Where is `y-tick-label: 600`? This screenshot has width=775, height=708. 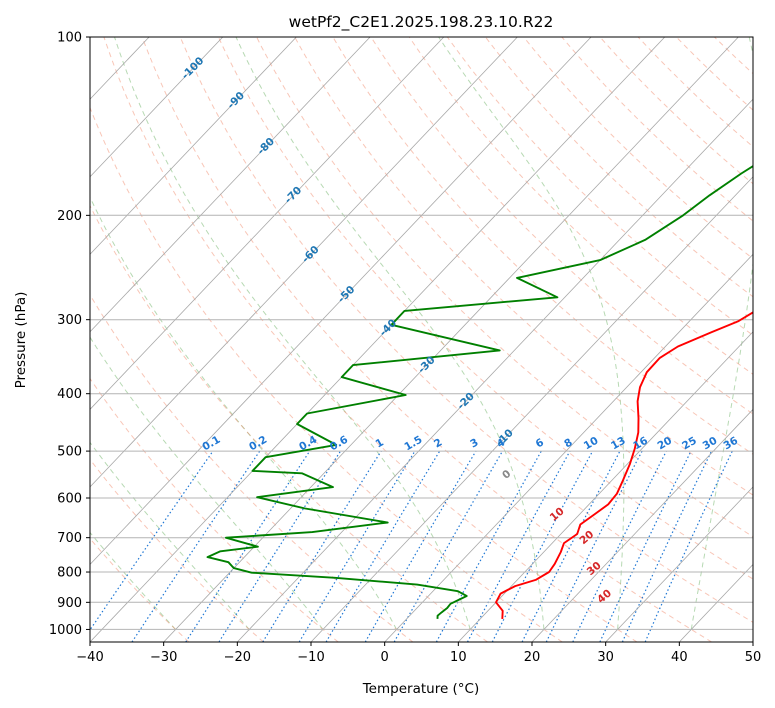
y-tick-label: 600 is located at coordinates (69, 499).